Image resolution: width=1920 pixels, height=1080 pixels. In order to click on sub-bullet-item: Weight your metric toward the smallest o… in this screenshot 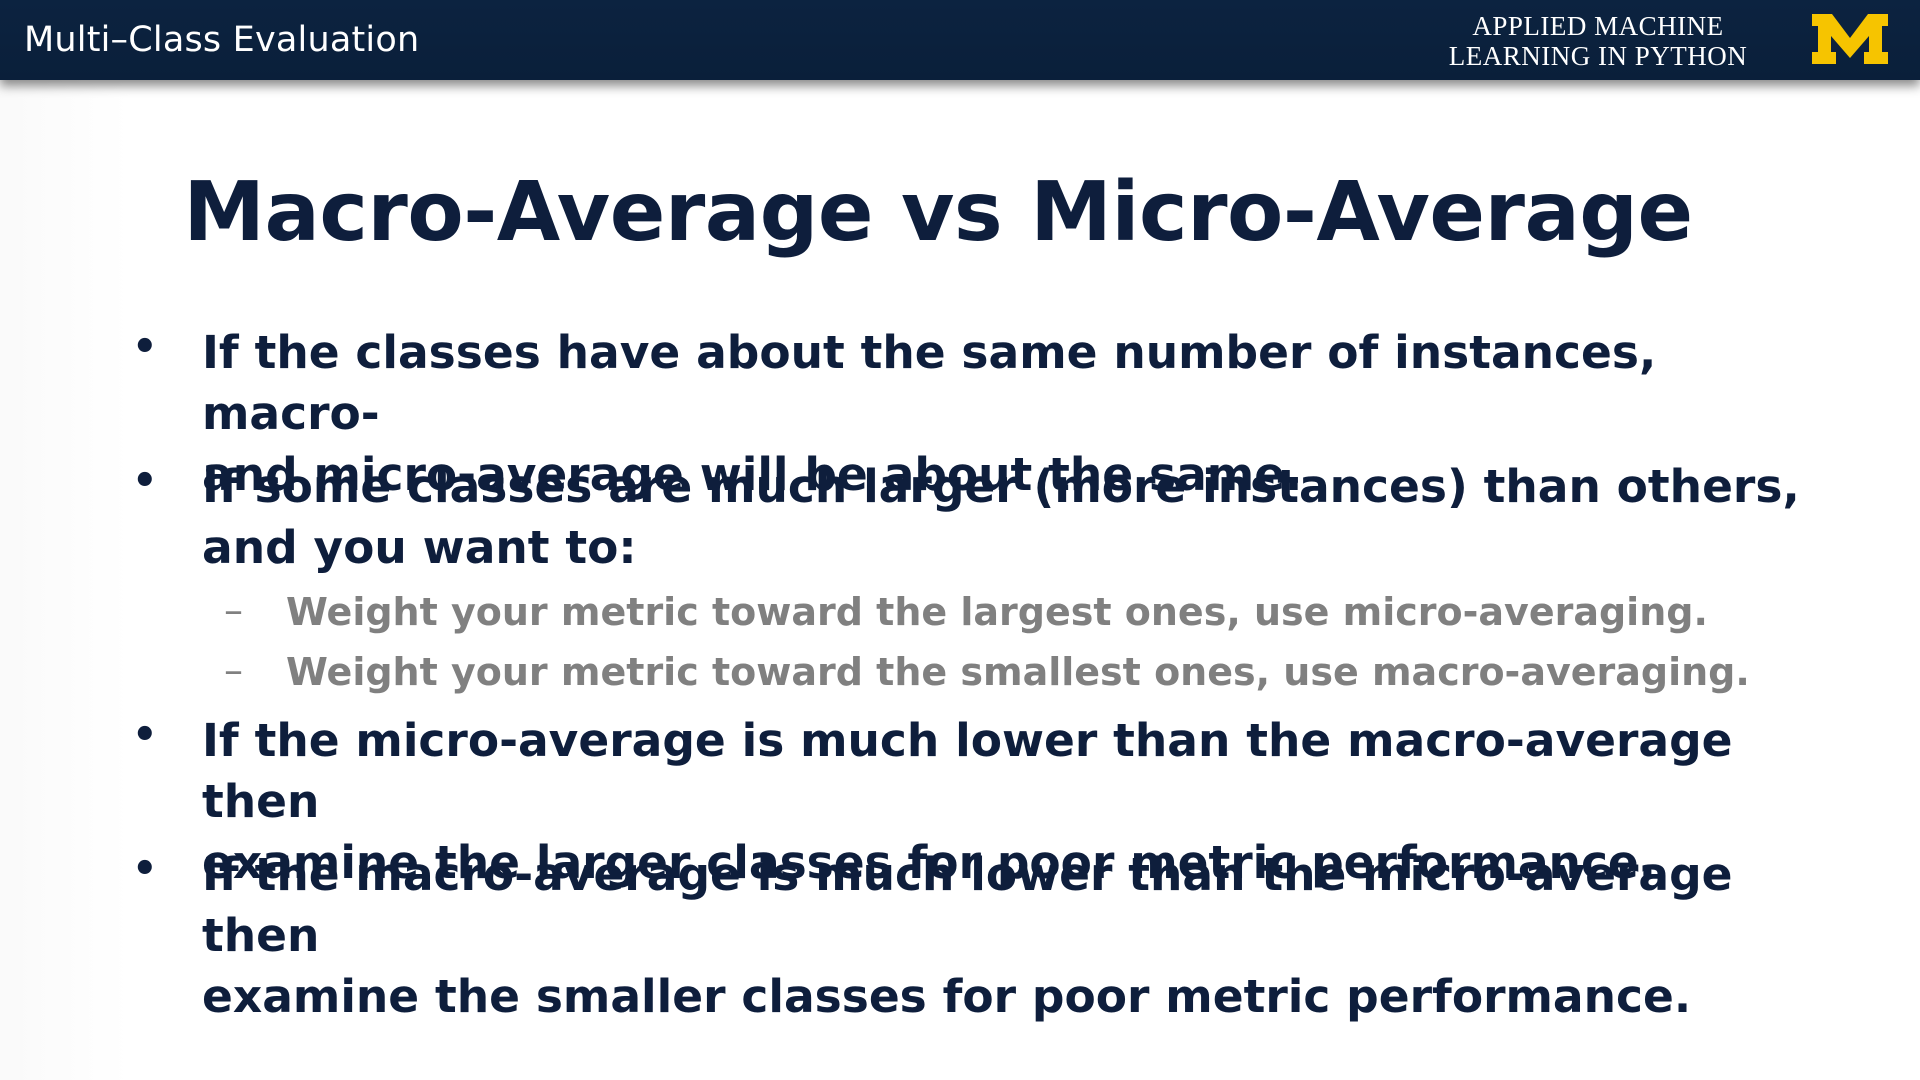, I will do `click(1018, 672)`.